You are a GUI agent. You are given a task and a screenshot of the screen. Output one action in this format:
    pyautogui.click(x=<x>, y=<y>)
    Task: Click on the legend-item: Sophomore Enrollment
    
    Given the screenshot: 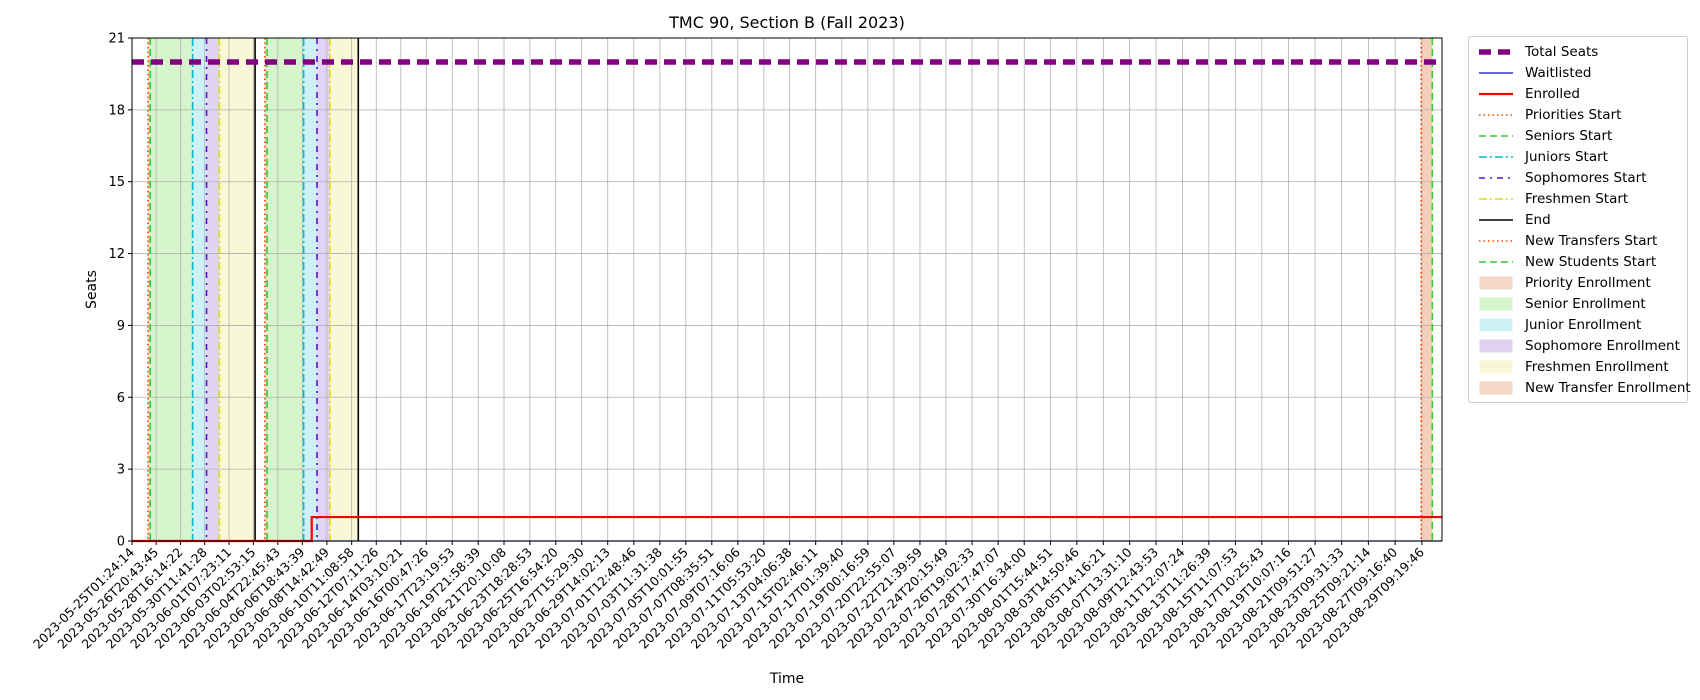 What is the action you would take?
    pyautogui.click(x=1578, y=345)
    